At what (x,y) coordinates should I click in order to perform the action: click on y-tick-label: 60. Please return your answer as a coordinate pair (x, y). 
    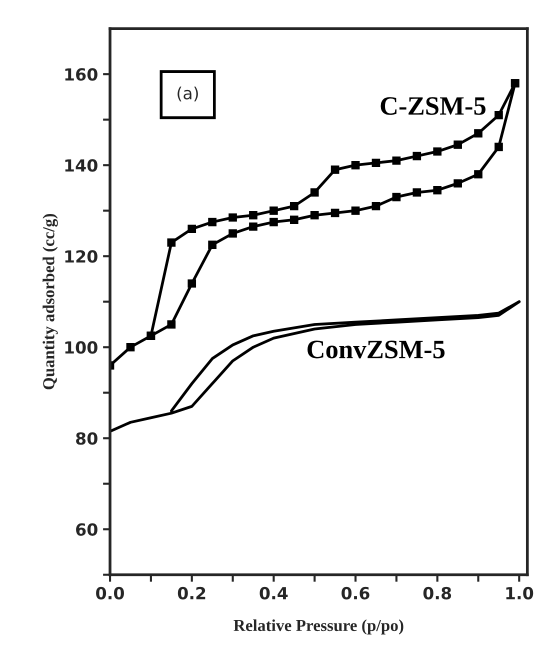
    Looking at the image, I should click on (87, 529).